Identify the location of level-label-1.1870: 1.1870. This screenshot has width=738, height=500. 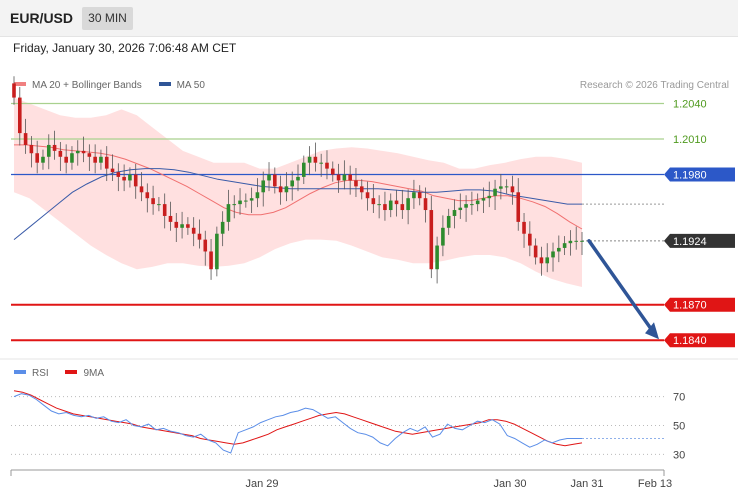
(690, 306).